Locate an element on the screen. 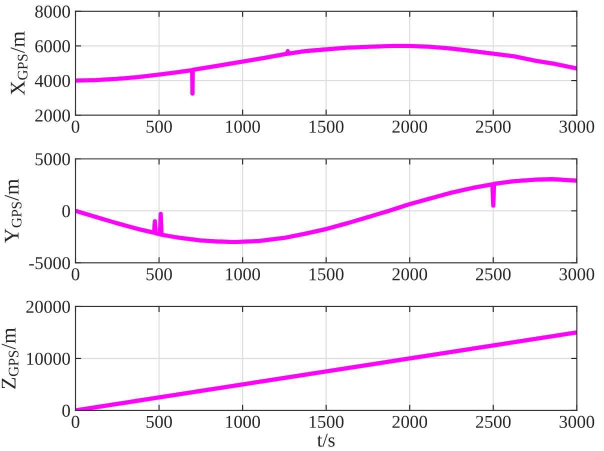  y-tick-label: 20000 is located at coordinates (48, 306).